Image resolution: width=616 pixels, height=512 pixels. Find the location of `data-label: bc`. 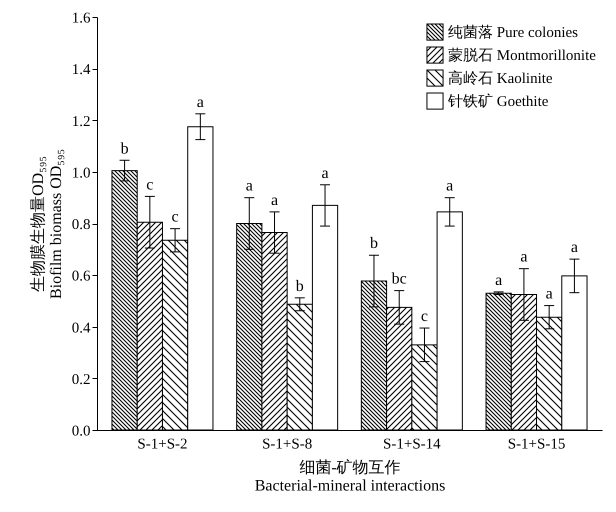

data-label: bc is located at coordinates (399, 279).